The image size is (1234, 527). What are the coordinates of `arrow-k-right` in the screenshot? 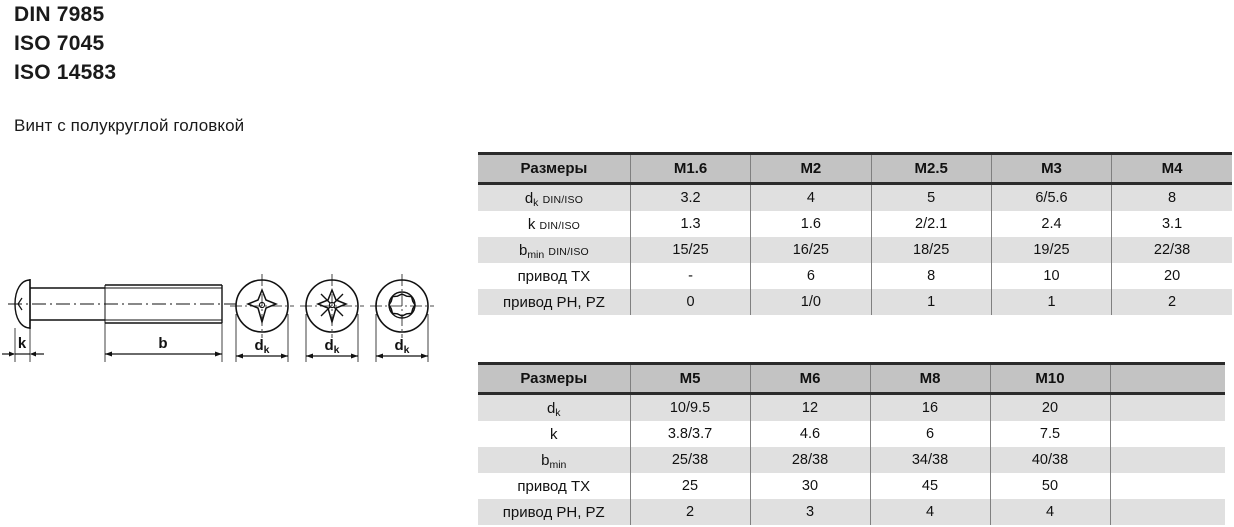 It's located at (33, 354).